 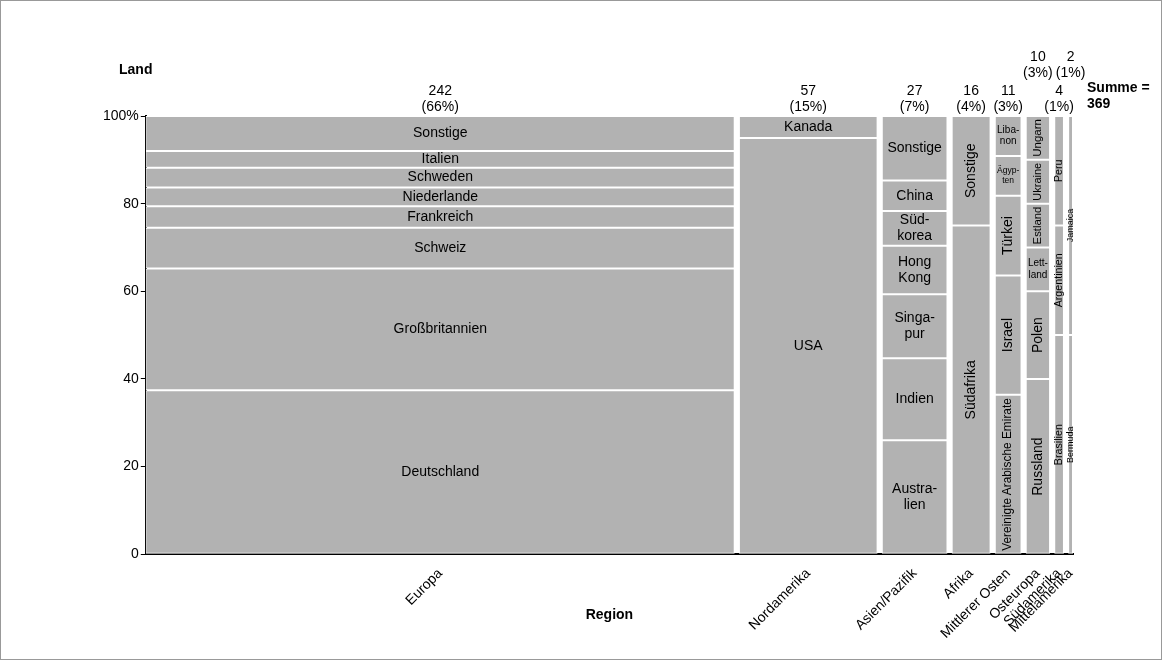 What do you see at coordinates (136, 69) in the screenshot?
I see `y-axis-title: Land` at bounding box center [136, 69].